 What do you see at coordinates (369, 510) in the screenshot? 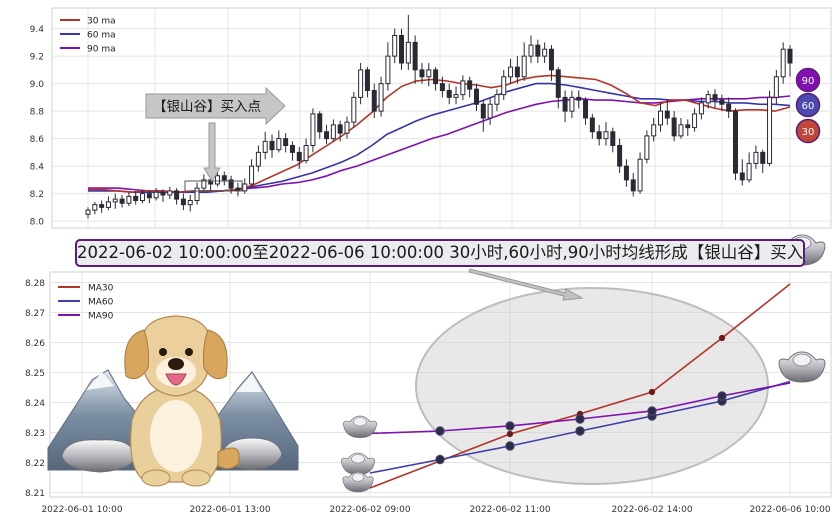
I see `bottom-x-tick-label: 2022-06-02 09:00` at bounding box center [369, 510].